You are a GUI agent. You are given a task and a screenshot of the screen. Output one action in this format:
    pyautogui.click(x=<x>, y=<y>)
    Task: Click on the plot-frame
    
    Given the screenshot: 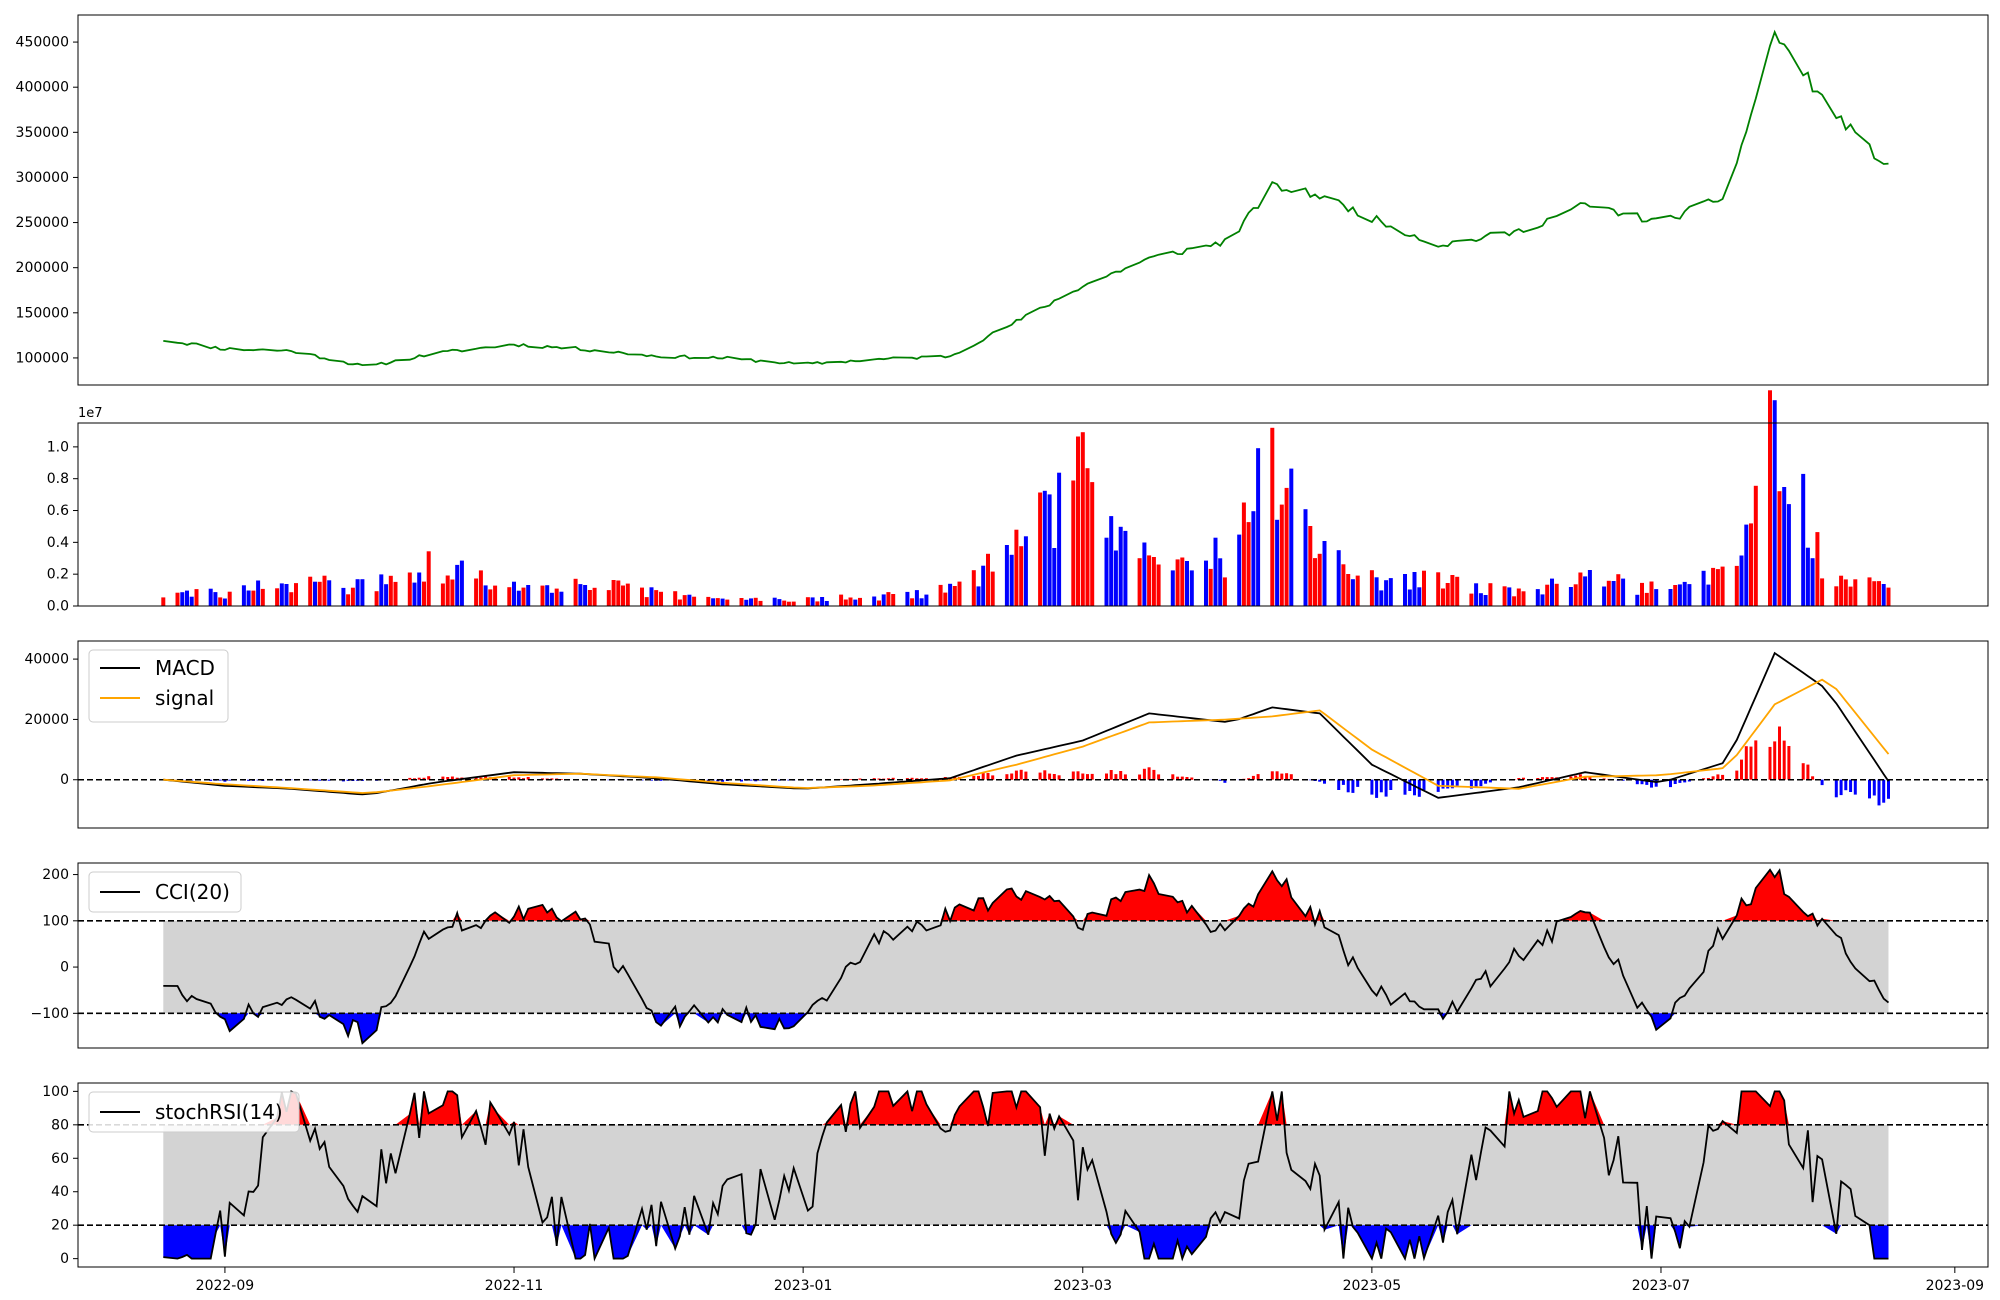 What is the action you would take?
    pyautogui.click(x=1033, y=734)
    